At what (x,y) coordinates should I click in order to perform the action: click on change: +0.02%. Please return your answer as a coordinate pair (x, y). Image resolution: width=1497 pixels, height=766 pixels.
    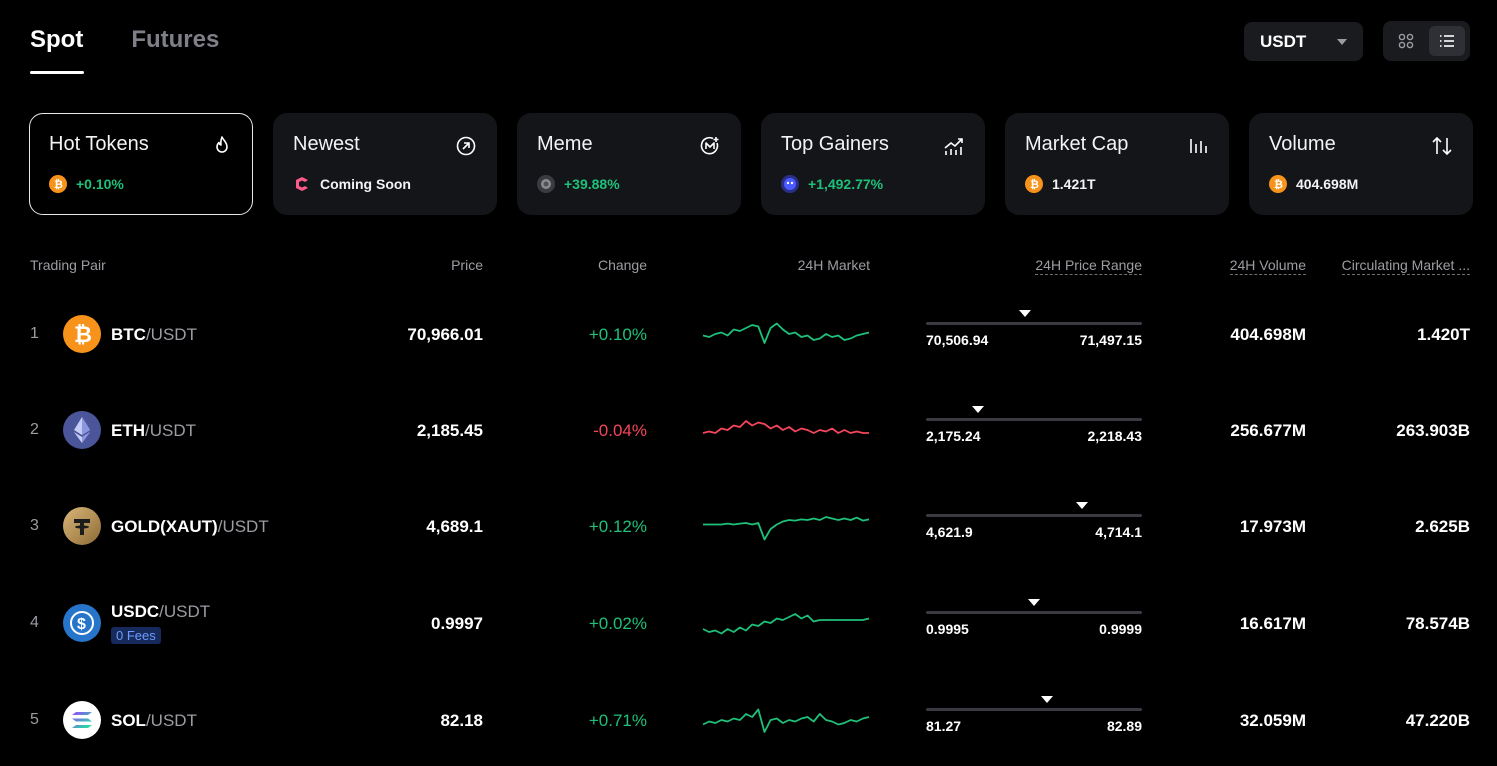
    Looking at the image, I should click on (617, 623).